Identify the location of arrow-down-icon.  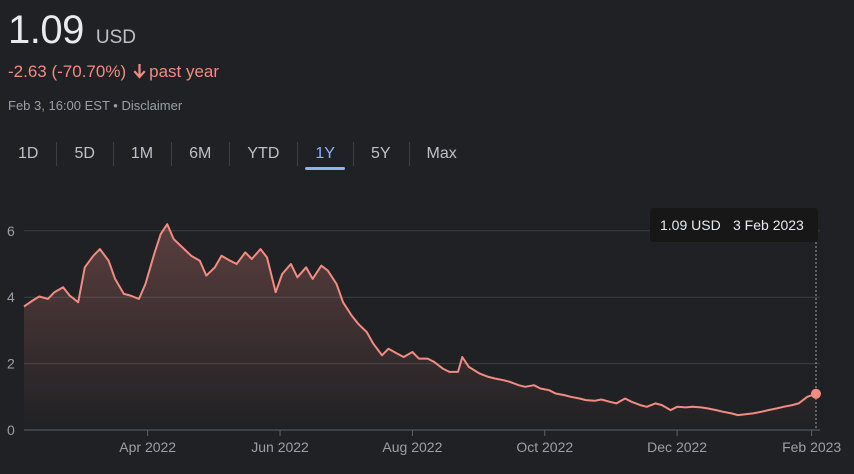
(139, 71).